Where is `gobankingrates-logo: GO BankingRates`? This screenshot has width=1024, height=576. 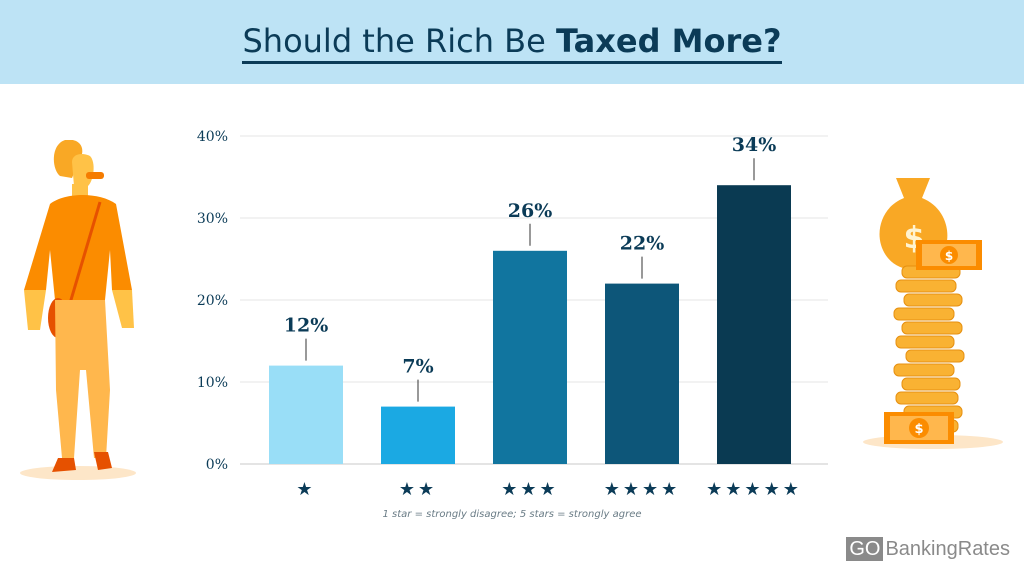
gobankingrates-logo: GO BankingRates is located at coordinates (928, 549).